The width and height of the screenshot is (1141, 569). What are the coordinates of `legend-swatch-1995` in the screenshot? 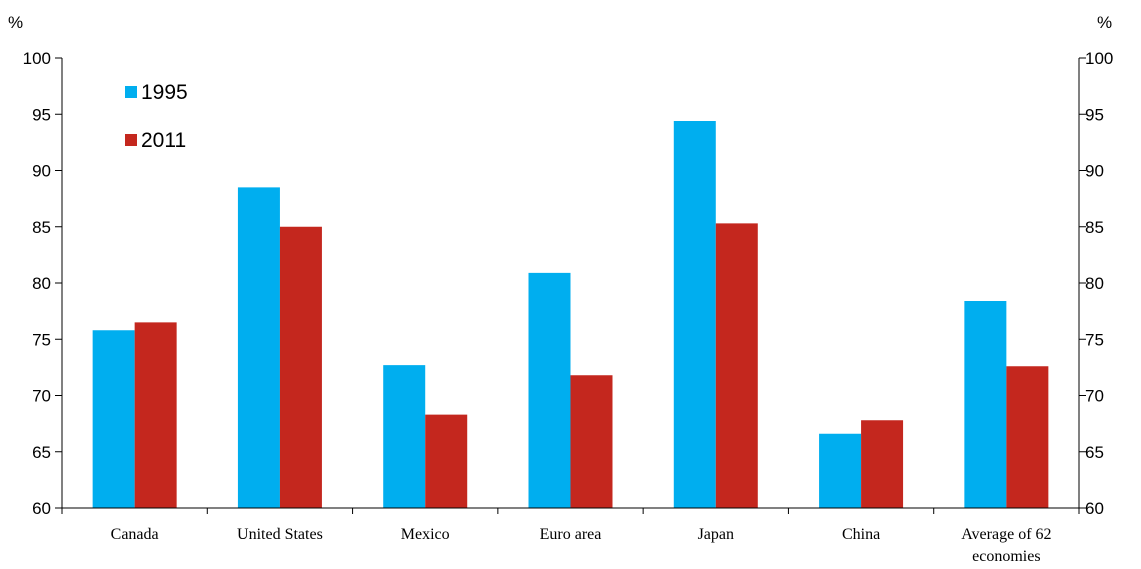 It's located at (131, 92).